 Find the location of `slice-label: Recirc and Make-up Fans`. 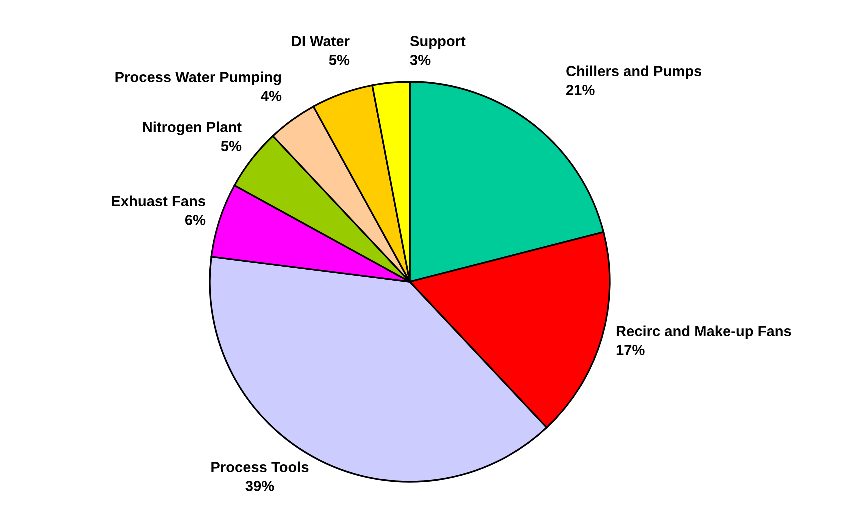

slice-label: Recirc and Make-up Fans is located at coordinates (704, 333).